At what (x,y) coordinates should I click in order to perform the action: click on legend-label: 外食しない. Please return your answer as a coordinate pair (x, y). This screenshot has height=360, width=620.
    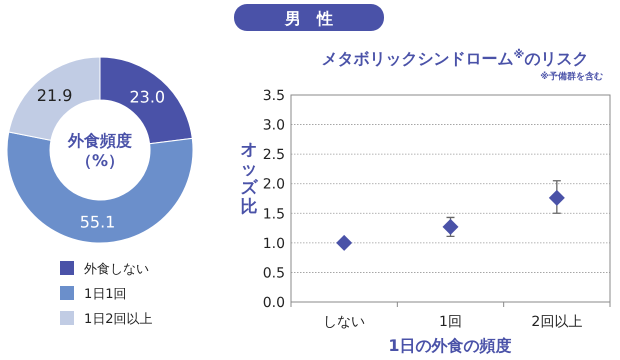
    Looking at the image, I should click on (116, 269).